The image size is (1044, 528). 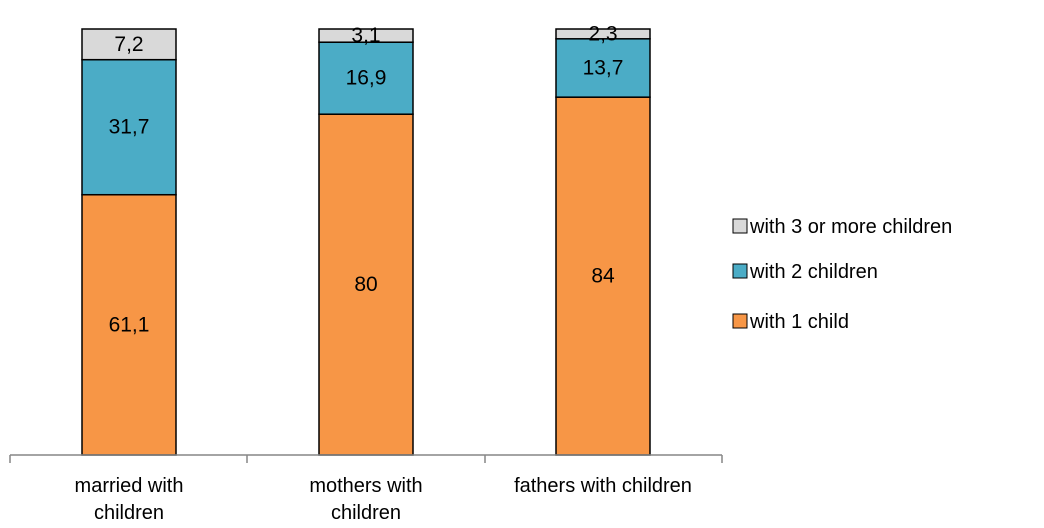 I want to click on data-label-0-2: 7,2, so click(x=128, y=44).